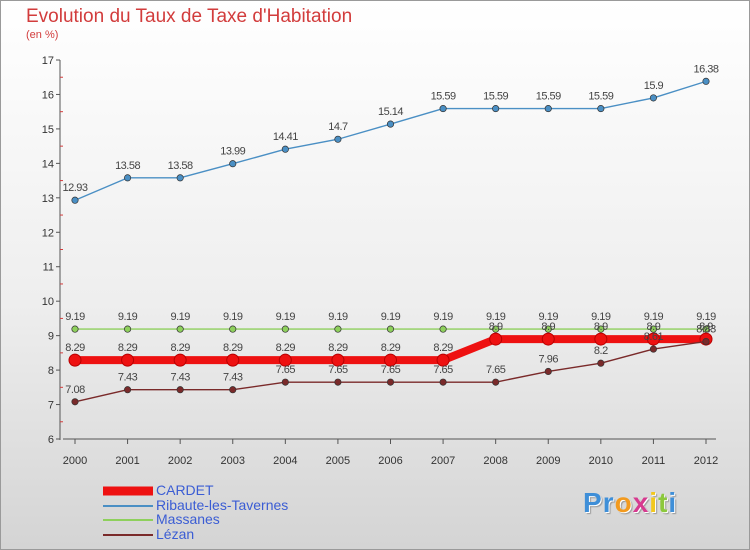 The height and width of the screenshot is (550, 750). Describe the element at coordinates (48, 61) in the screenshot. I see `y-tick-label: 17` at that location.